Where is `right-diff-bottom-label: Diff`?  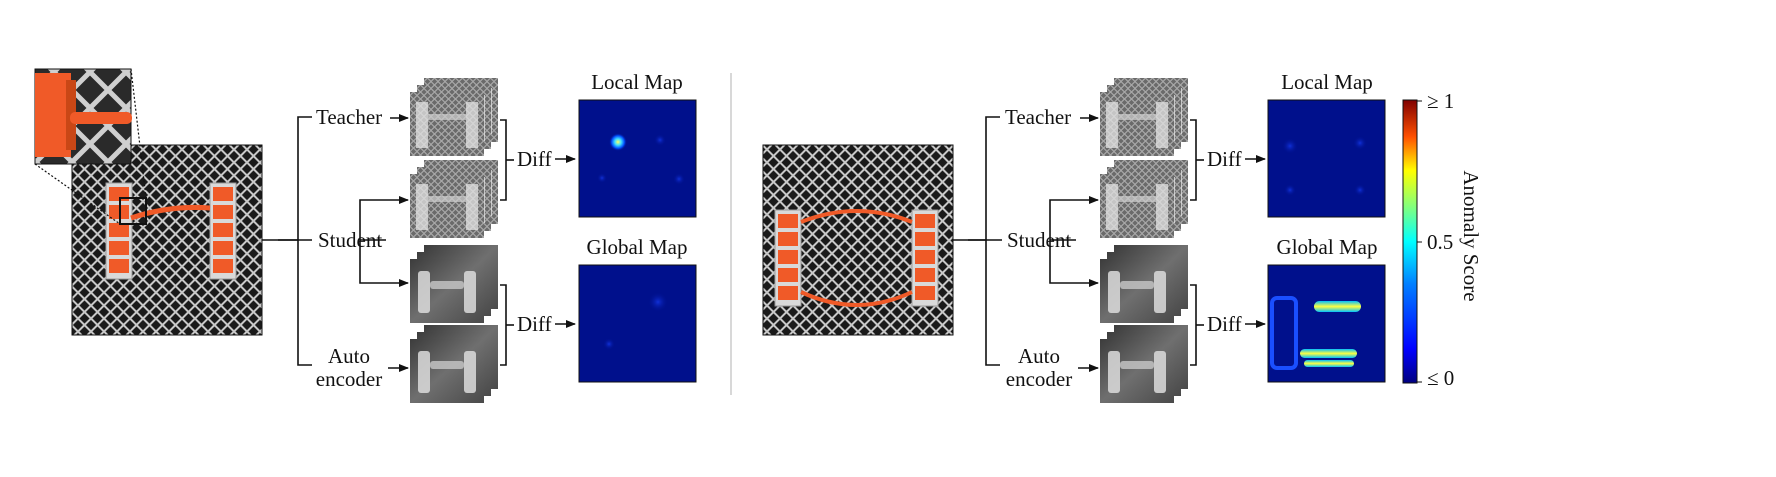
right-diff-bottom-label: Diff is located at coordinates (1224, 324).